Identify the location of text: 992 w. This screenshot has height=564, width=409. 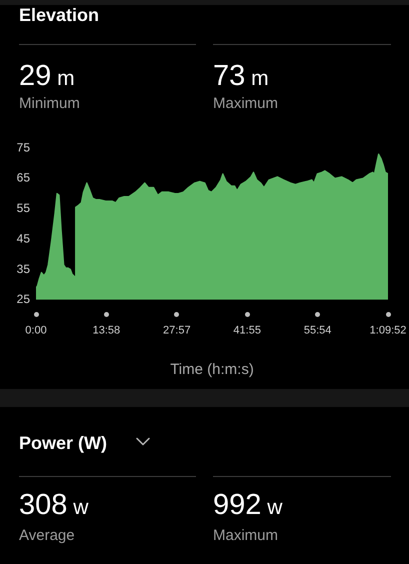
(247, 504).